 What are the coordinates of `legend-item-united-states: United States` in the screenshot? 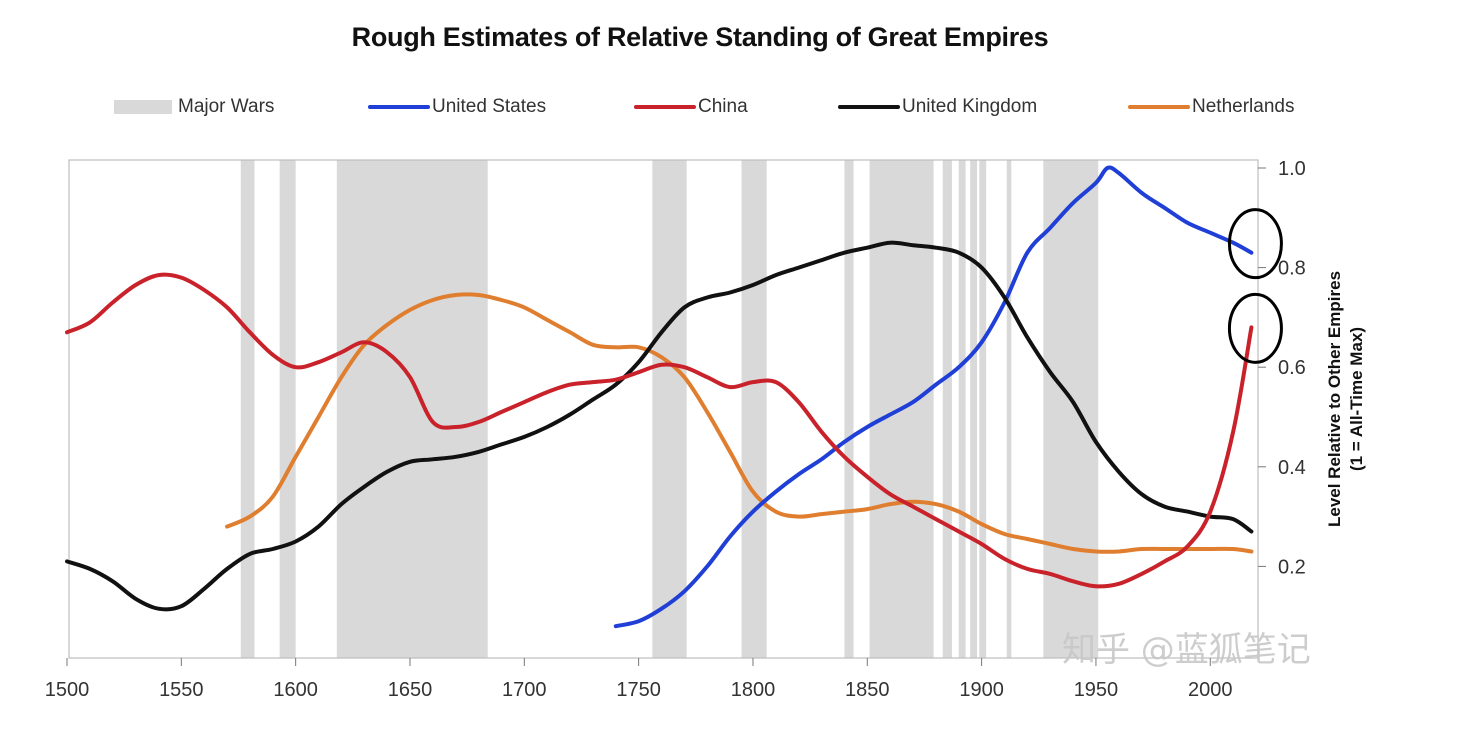 It's located at (457, 107).